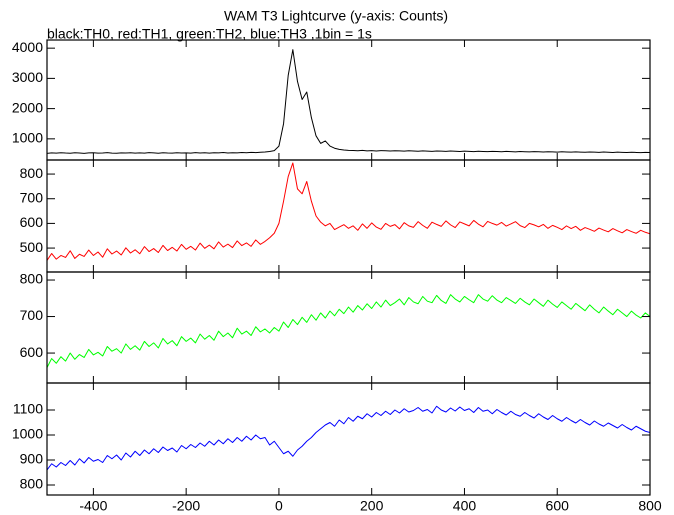  What do you see at coordinates (32, 459) in the screenshot?
I see `y-tick-label: 900` at bounding box center [32, 459].